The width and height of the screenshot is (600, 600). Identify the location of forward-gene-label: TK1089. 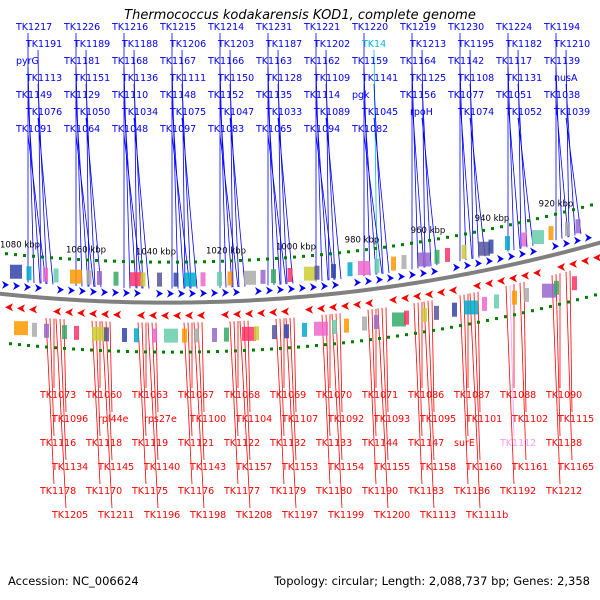
(331, 112).